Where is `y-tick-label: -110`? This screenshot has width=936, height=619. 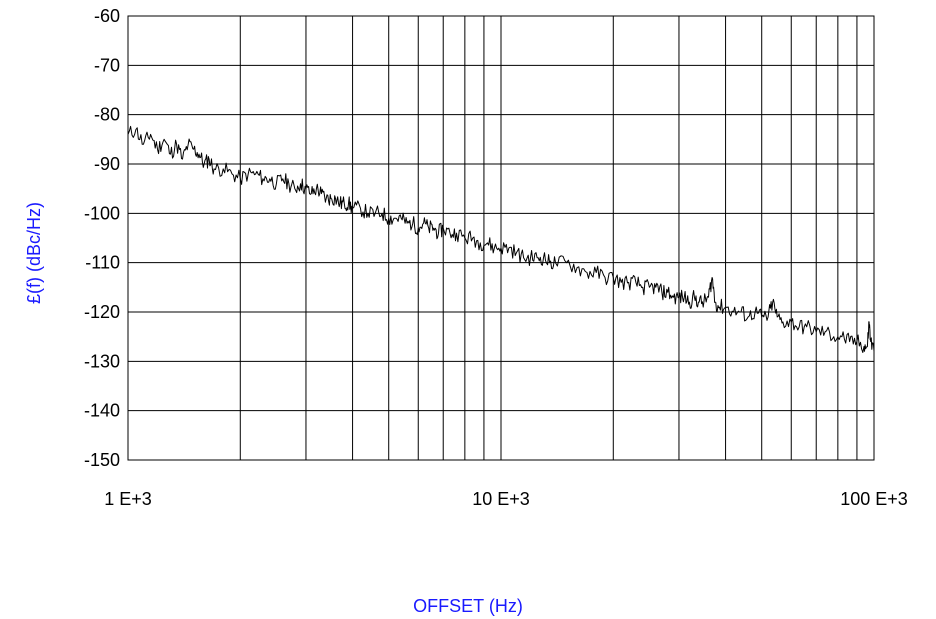
y-tick-label: -110 is located at coordinates (102, 263).